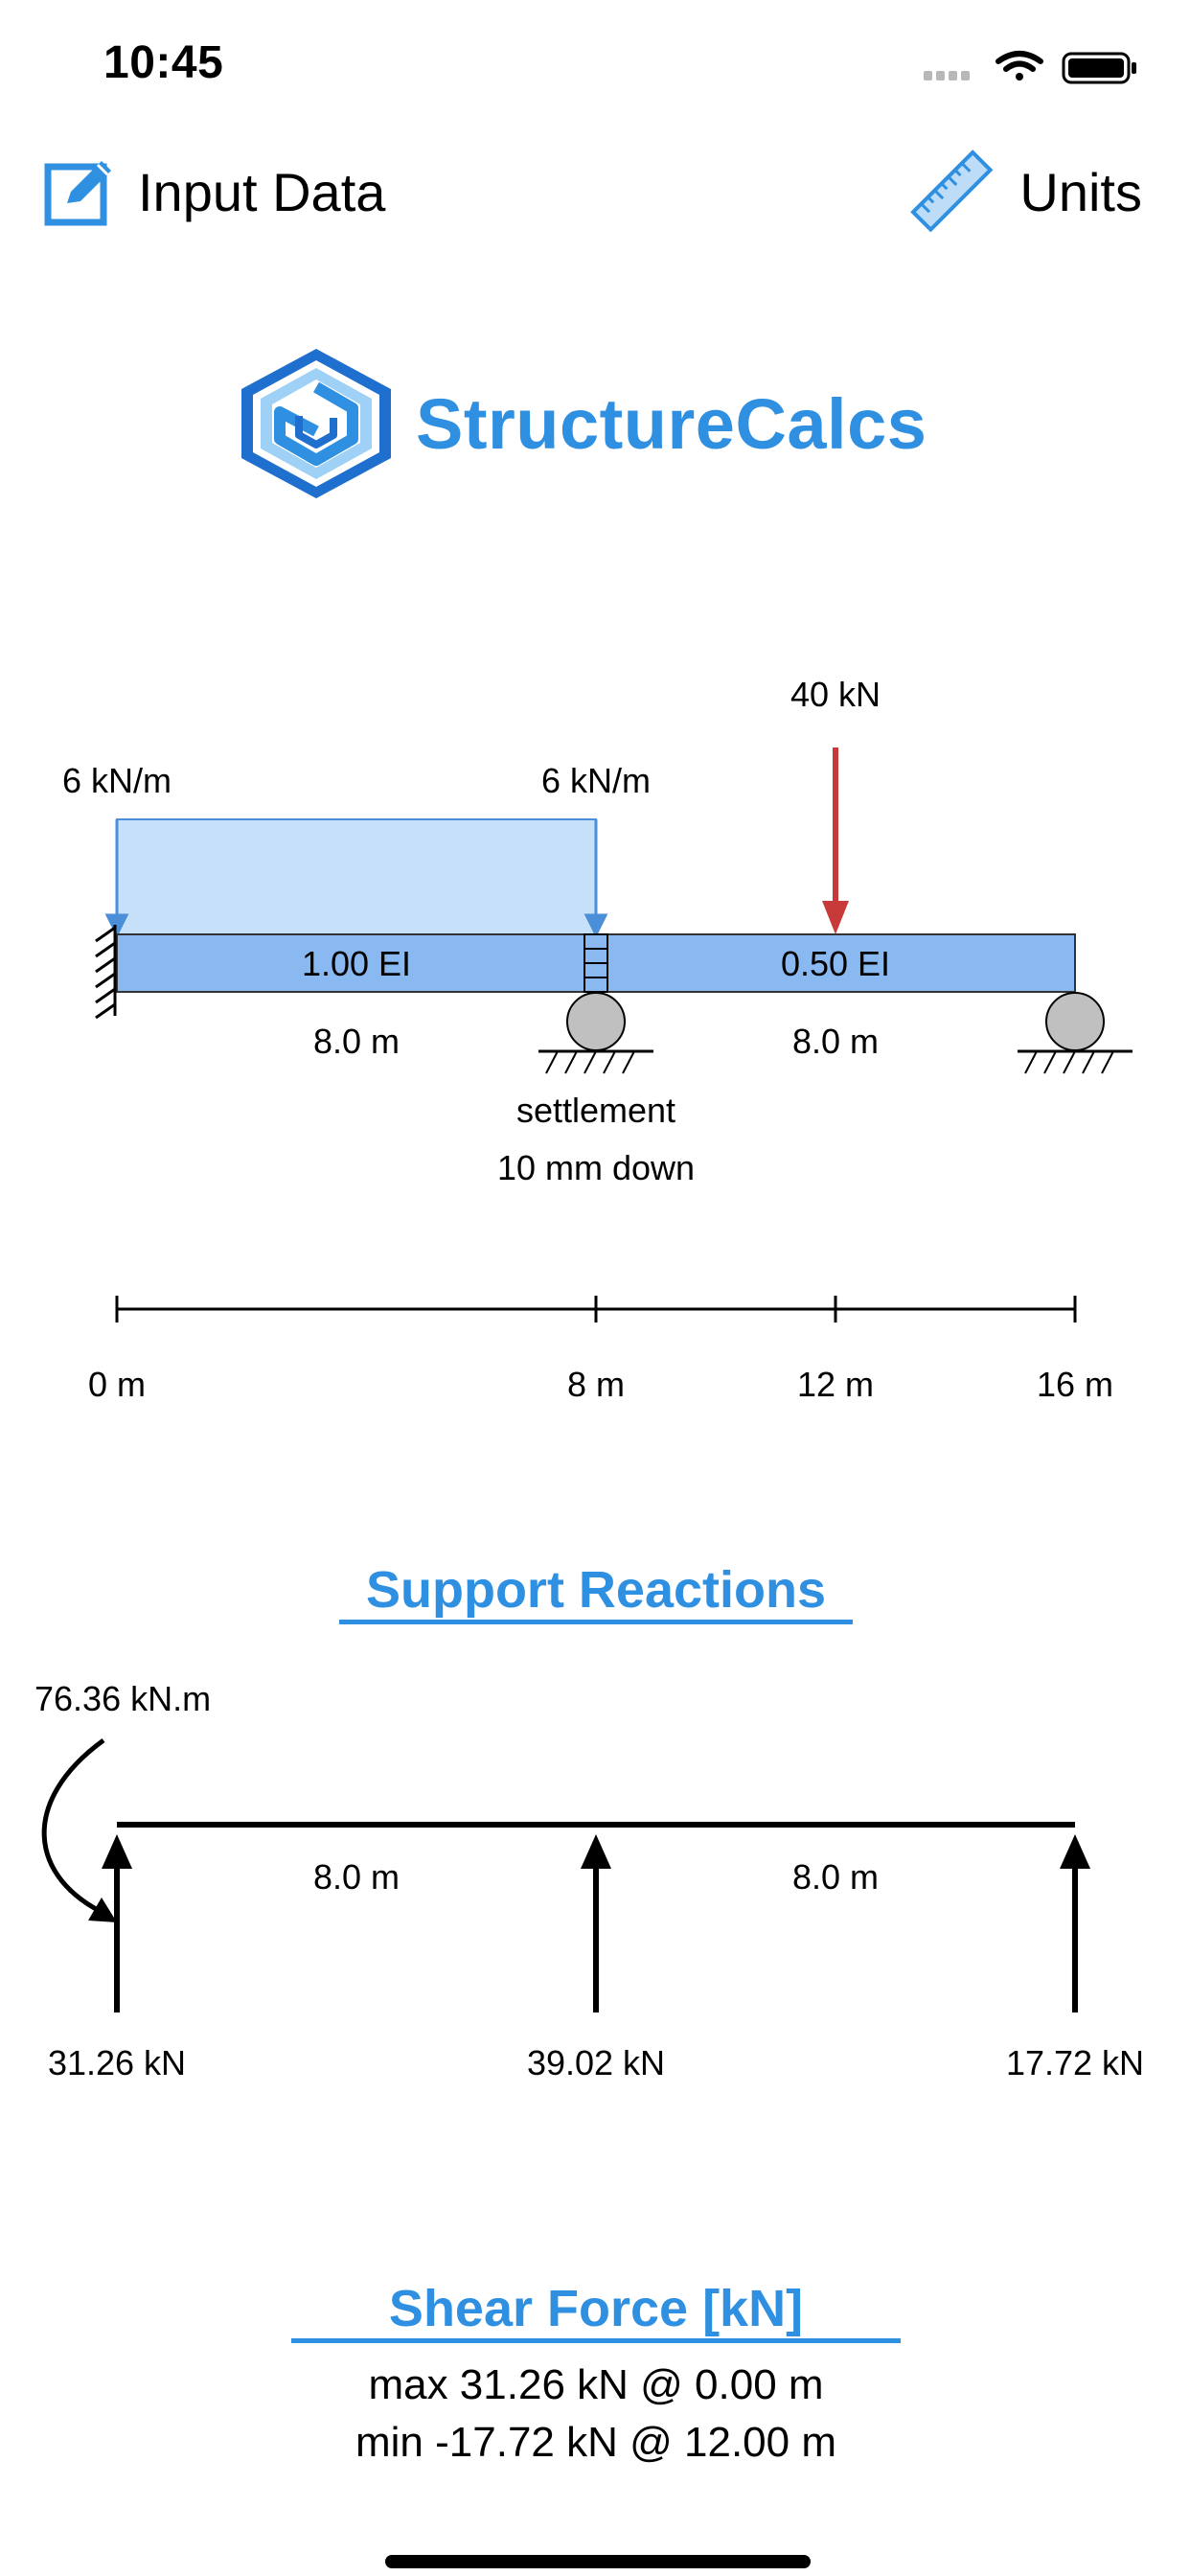 This screenshot has height=2576, width=1190. What do you see at coordinates (596, 878) in the screenshot?
I see `udl-arrow-right` at bounding box center [596, 878].